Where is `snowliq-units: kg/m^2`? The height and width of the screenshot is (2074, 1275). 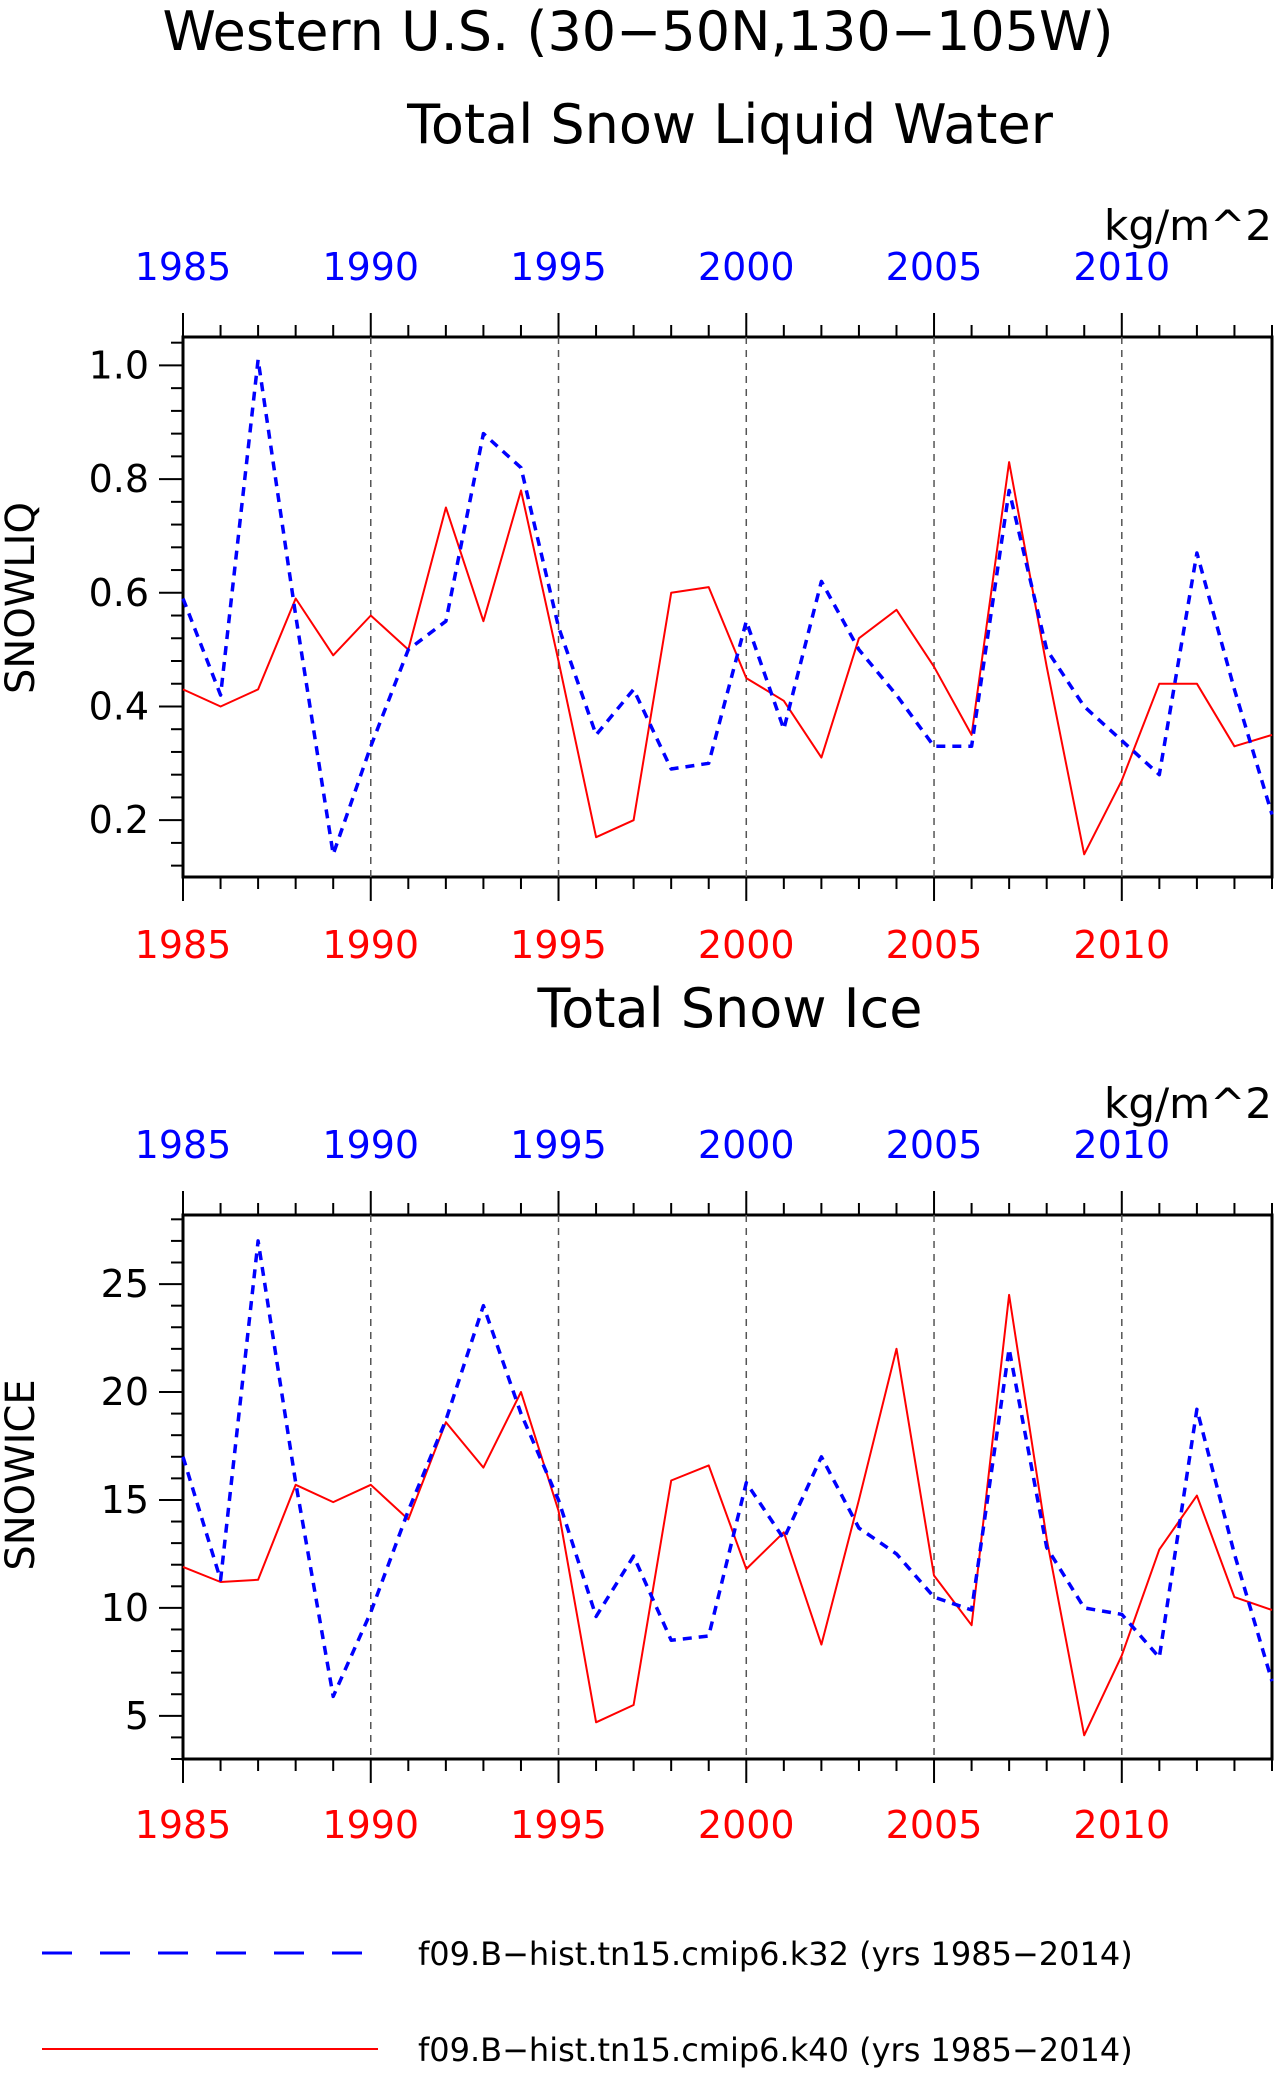
snowliq-units: kg/m^2 is located at coordinates (1188, 225).